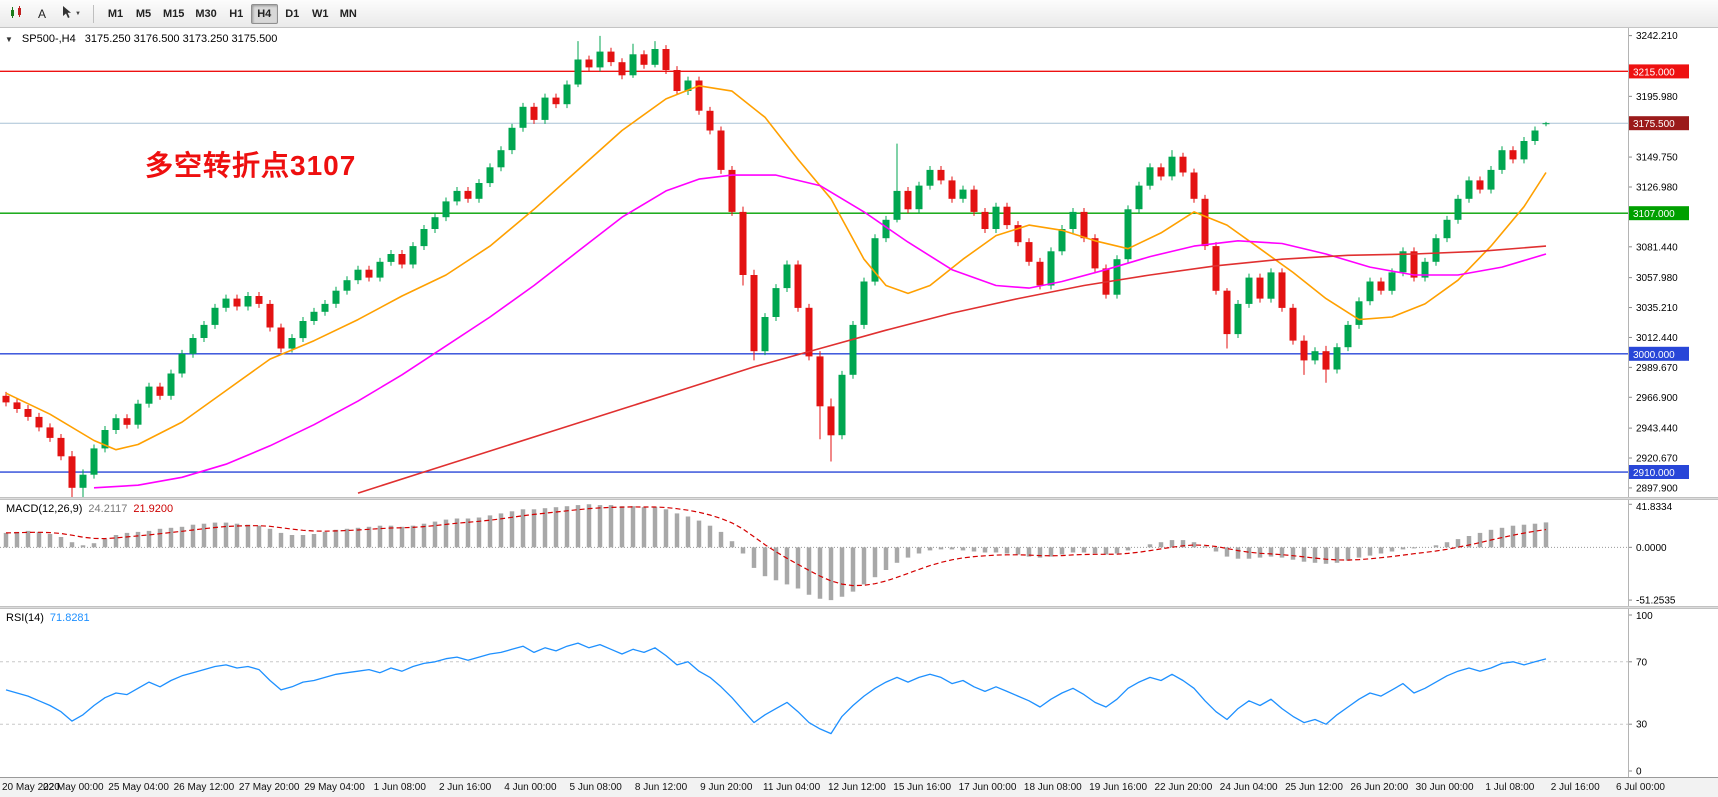 This screenshot has width=1718, height=797. I want to click on toolbar-separator, so click(93, 13).